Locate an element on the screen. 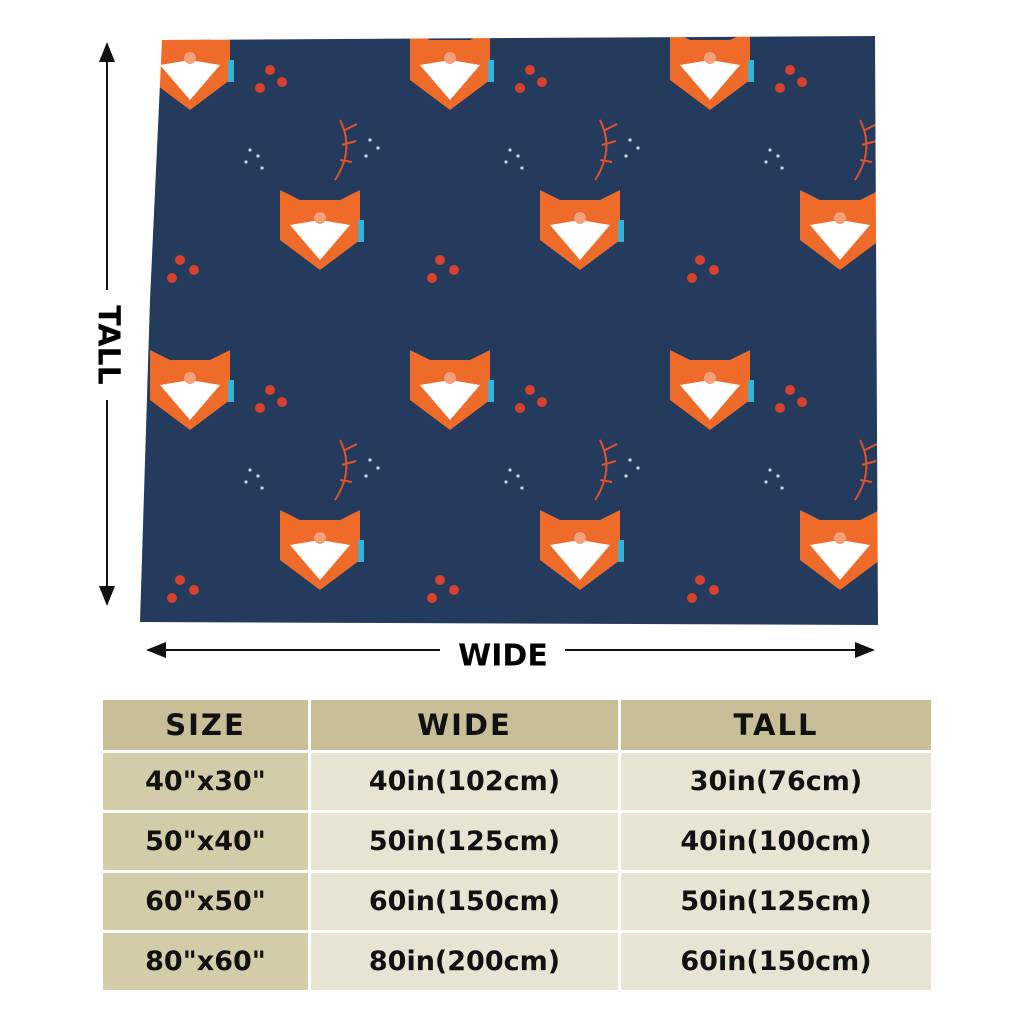 The width and height of the screenshot is (1024, 1024). table-row: 60"x50" 60in(150cm) 50in(125cm) is located at coordinates (517, 901).